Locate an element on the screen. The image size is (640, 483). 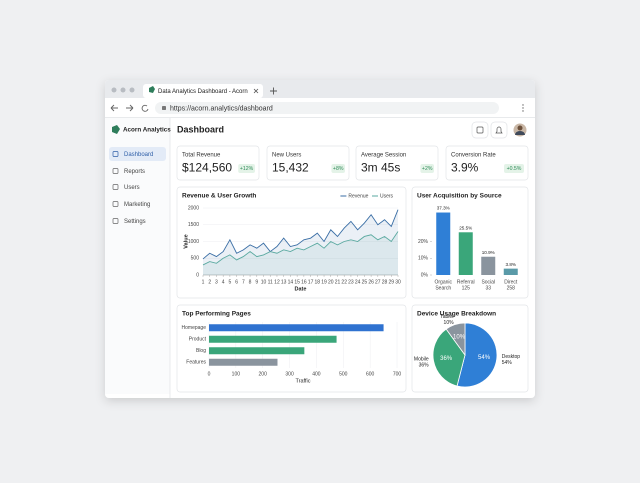
x-tick-label: 7 is located at coordinates (243, 282).